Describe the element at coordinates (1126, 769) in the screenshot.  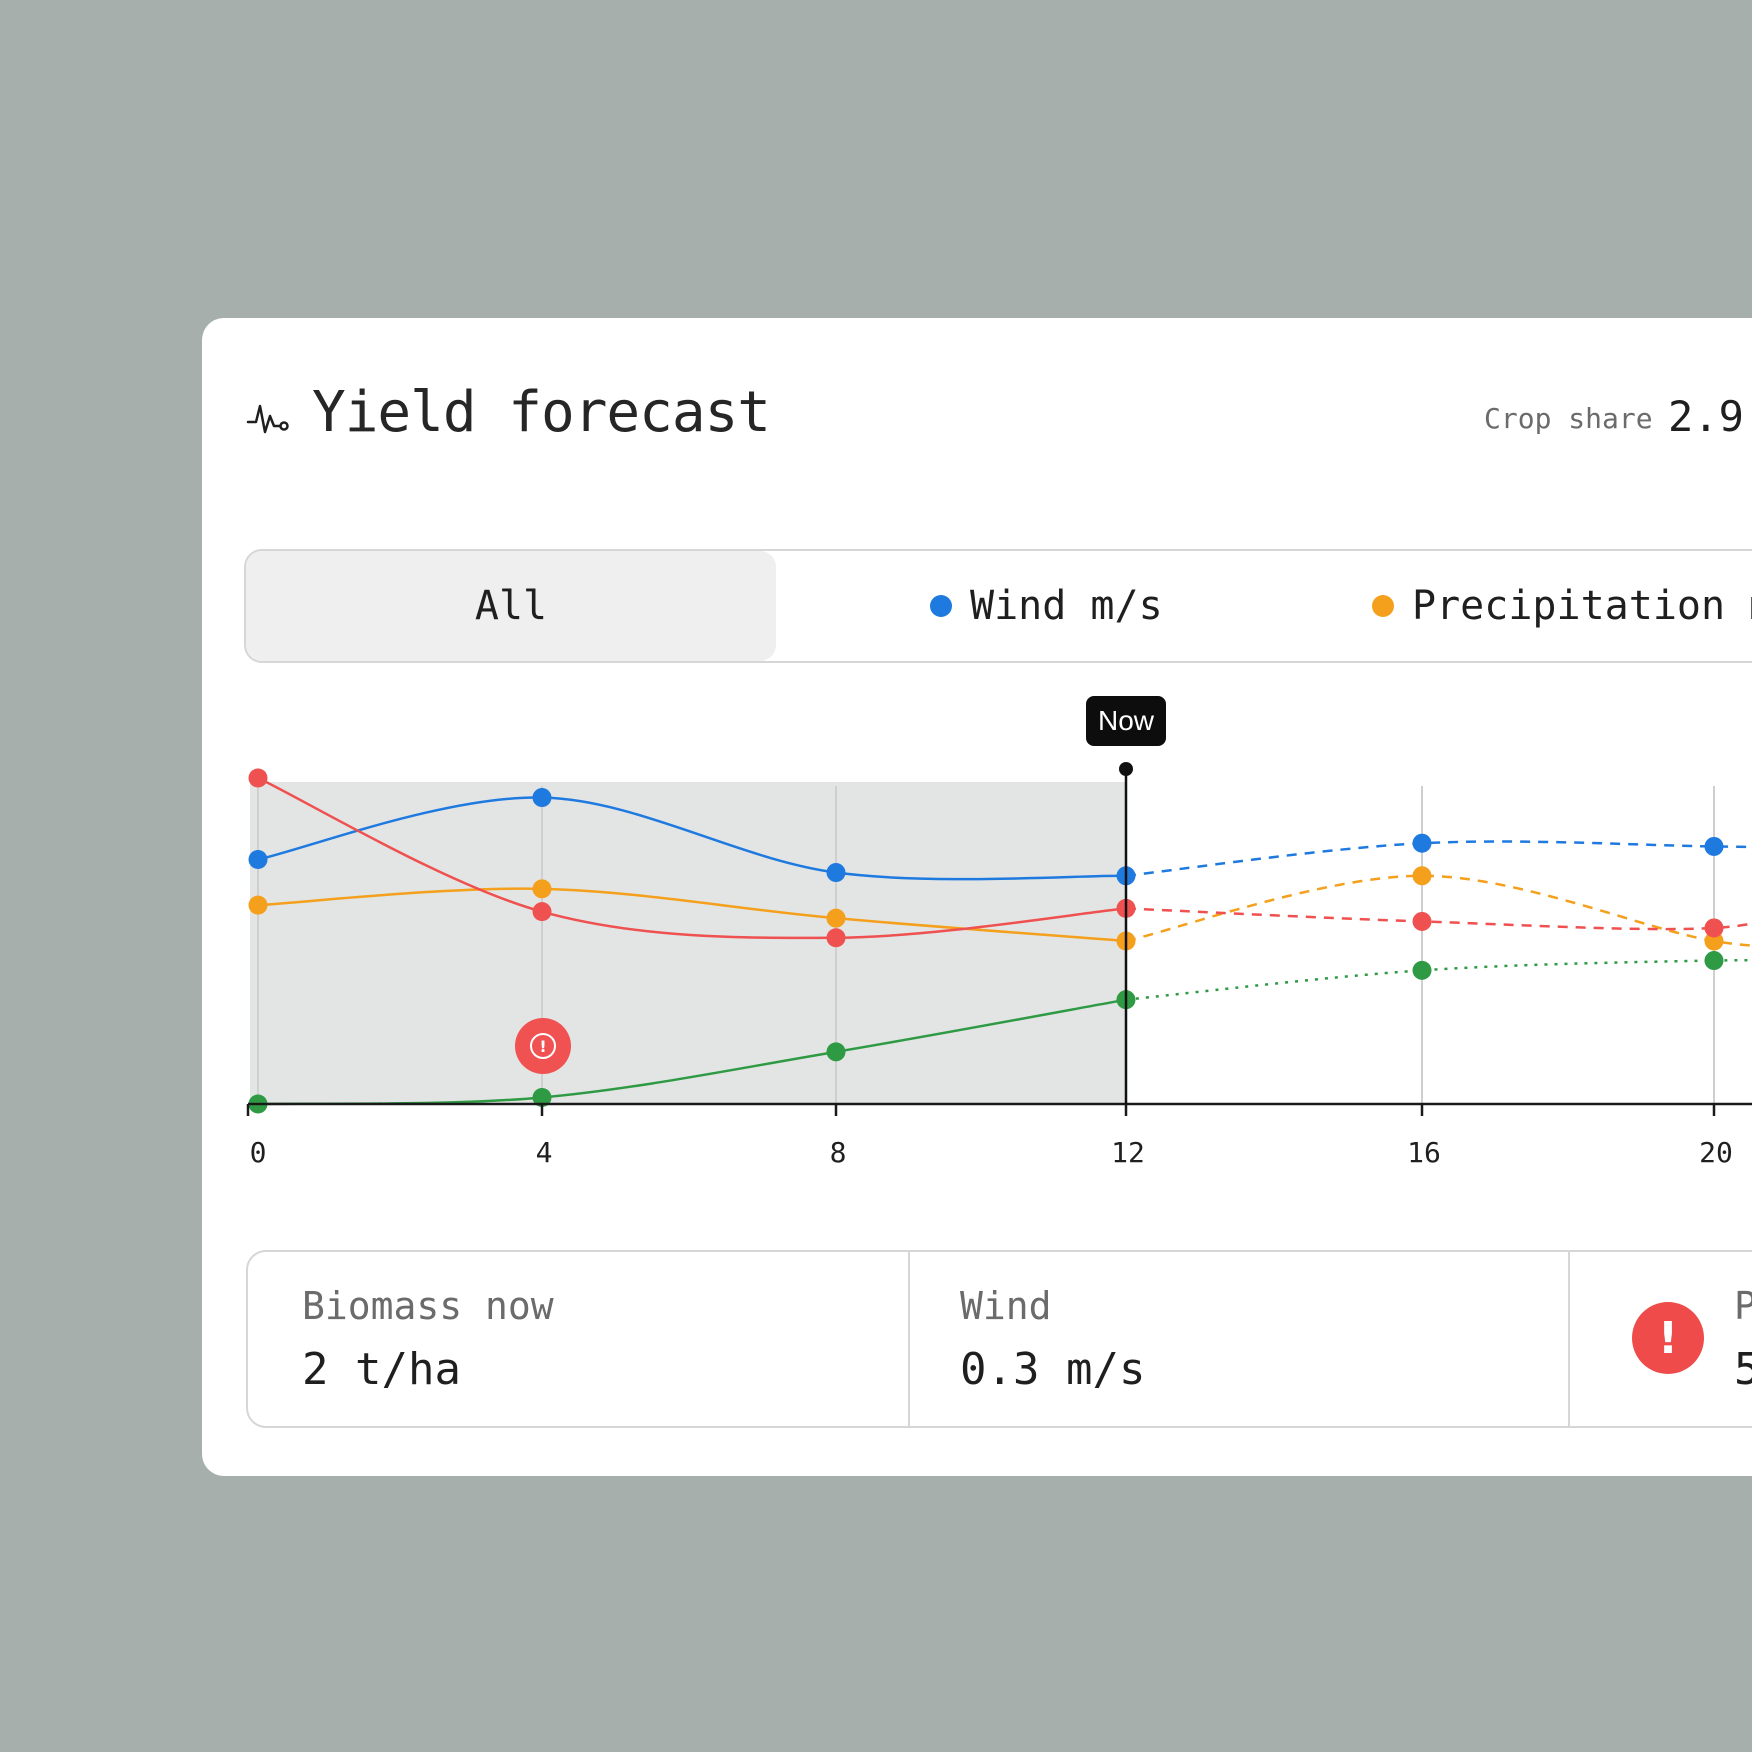
I see `now-line-knob` at that location.